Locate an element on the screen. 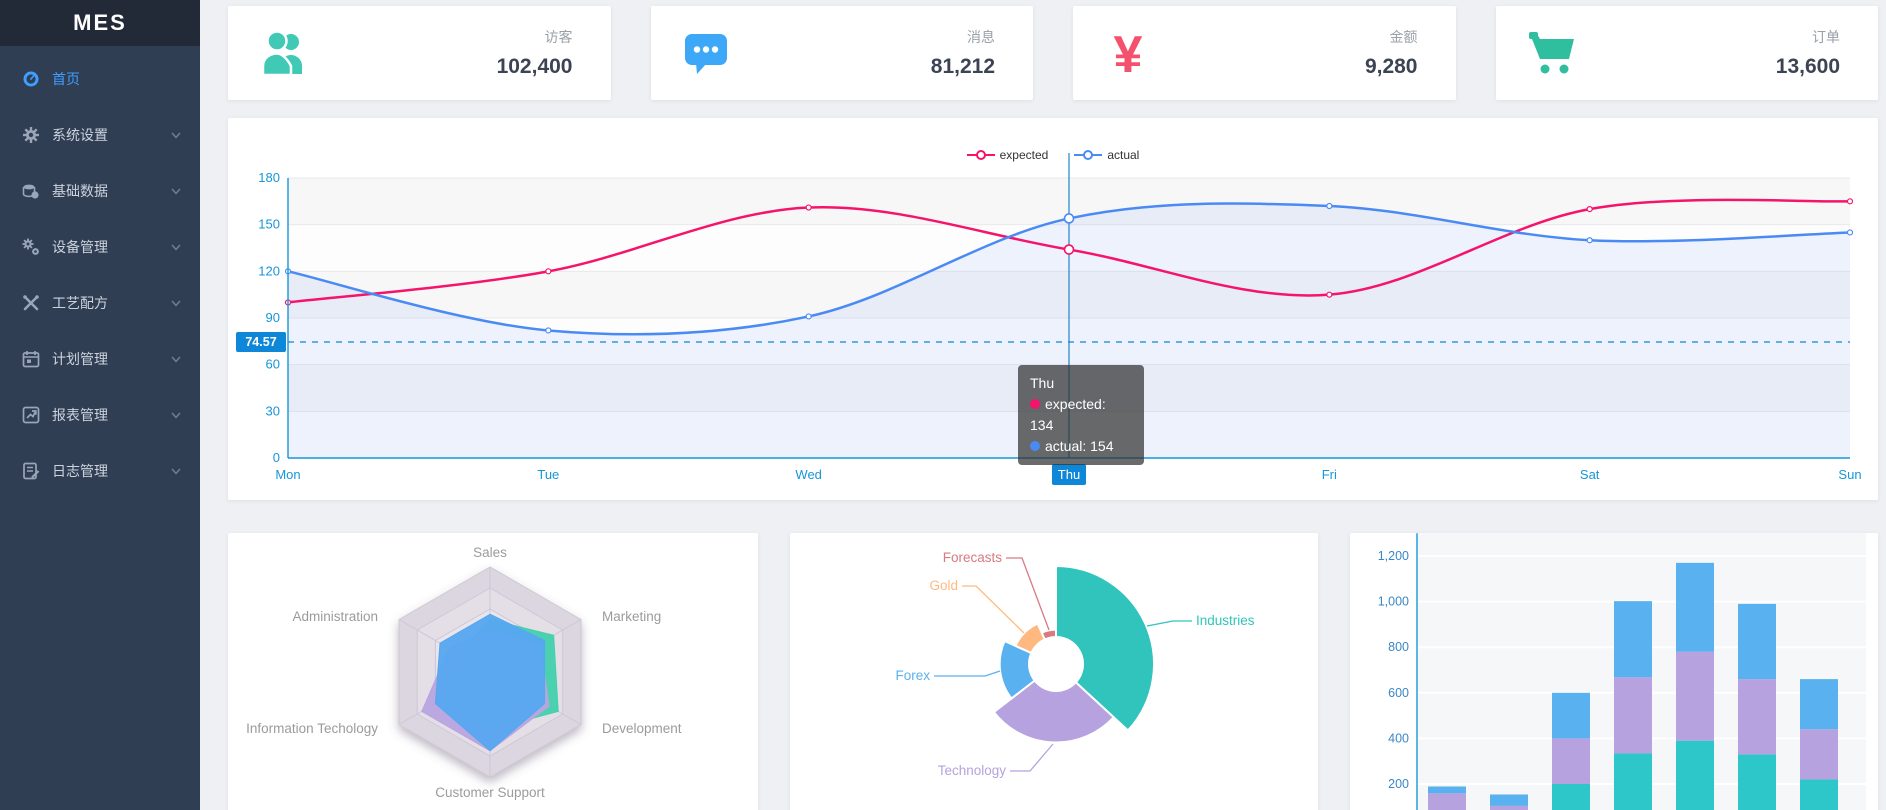  line-chart-legend: expected actual is located at coordinates (1053, 155).